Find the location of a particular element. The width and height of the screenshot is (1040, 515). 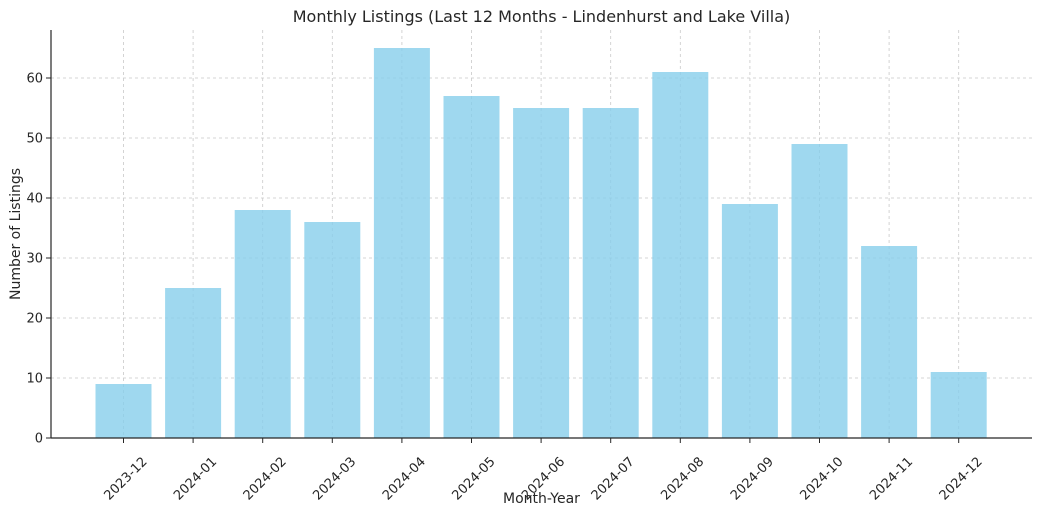

x-tick-label: 2024-01 is located at coordinates (195, 478).